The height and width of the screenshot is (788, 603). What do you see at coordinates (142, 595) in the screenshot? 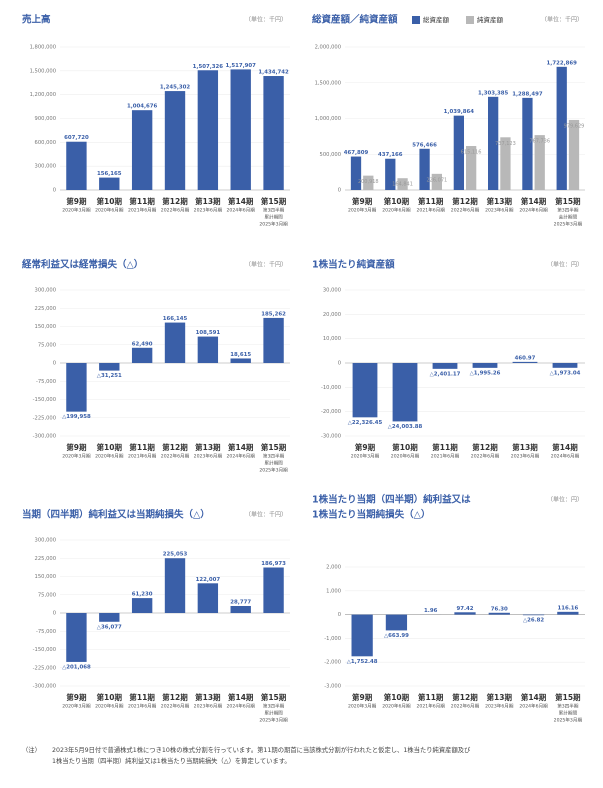
I see `data-label: 61,230` at bounding box center [142, 595].